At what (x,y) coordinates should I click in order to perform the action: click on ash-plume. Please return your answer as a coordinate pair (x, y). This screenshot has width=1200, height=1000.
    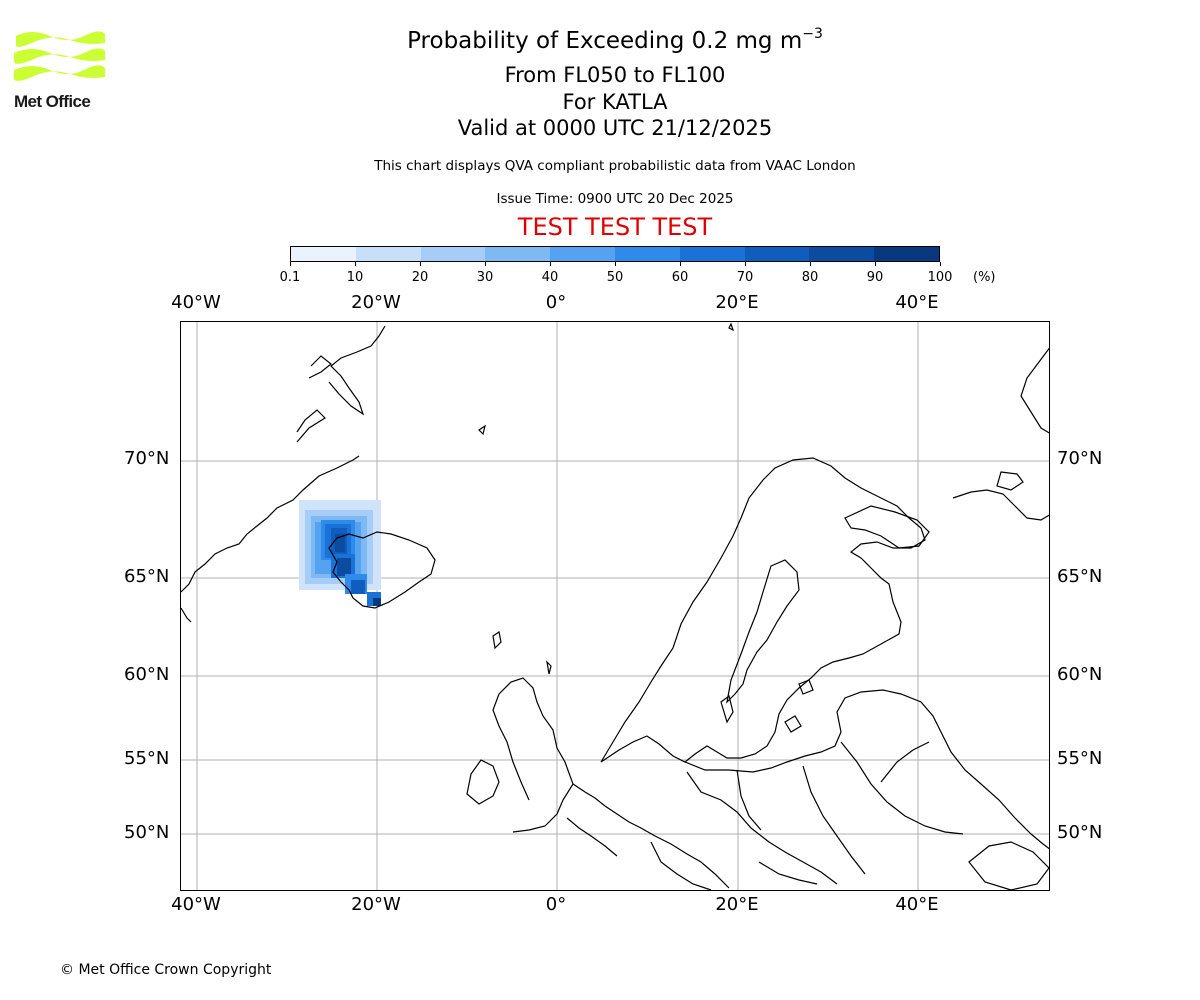
    Looking at the image, I should click on (340, 553).